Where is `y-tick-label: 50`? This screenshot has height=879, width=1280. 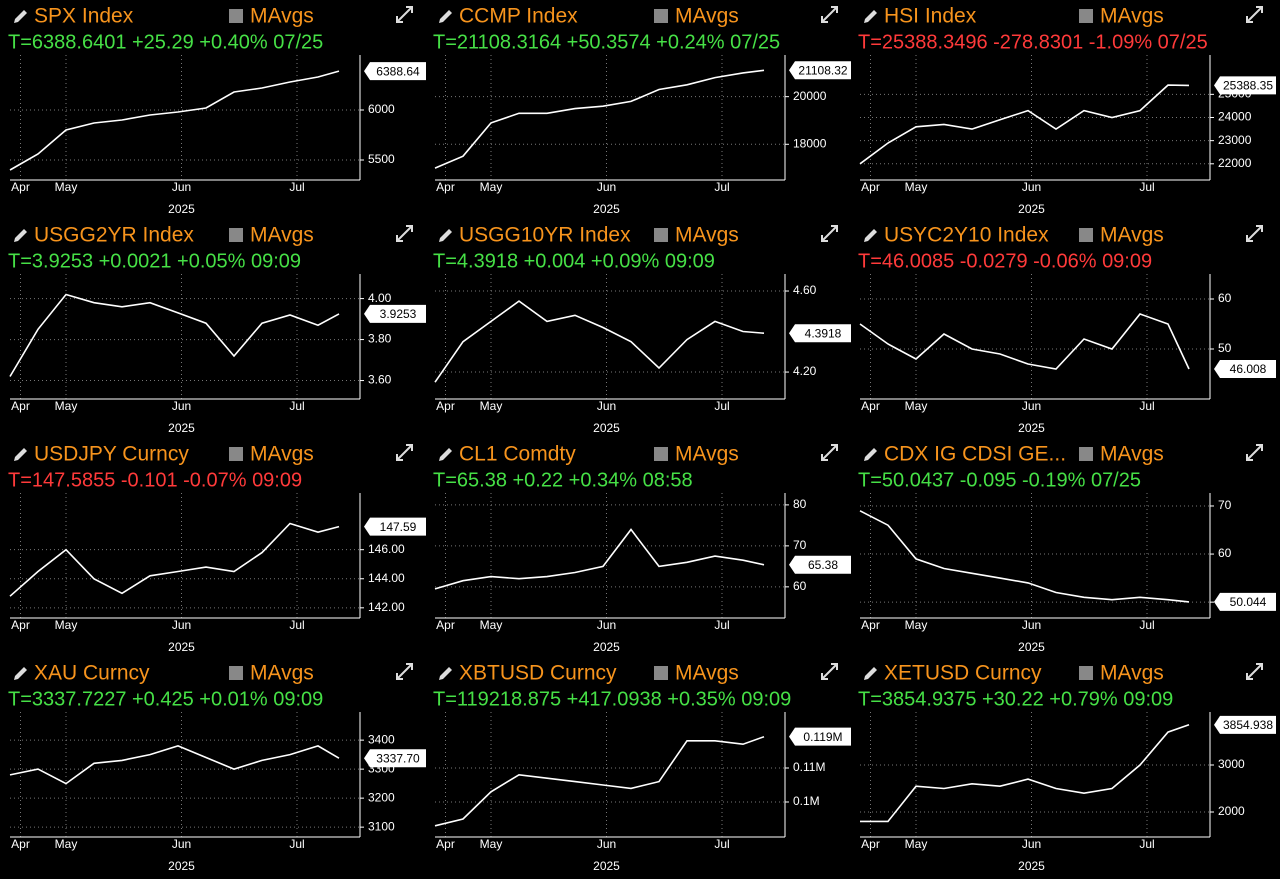 y-tick-label: 50 is located at coordinates (1225, 348).